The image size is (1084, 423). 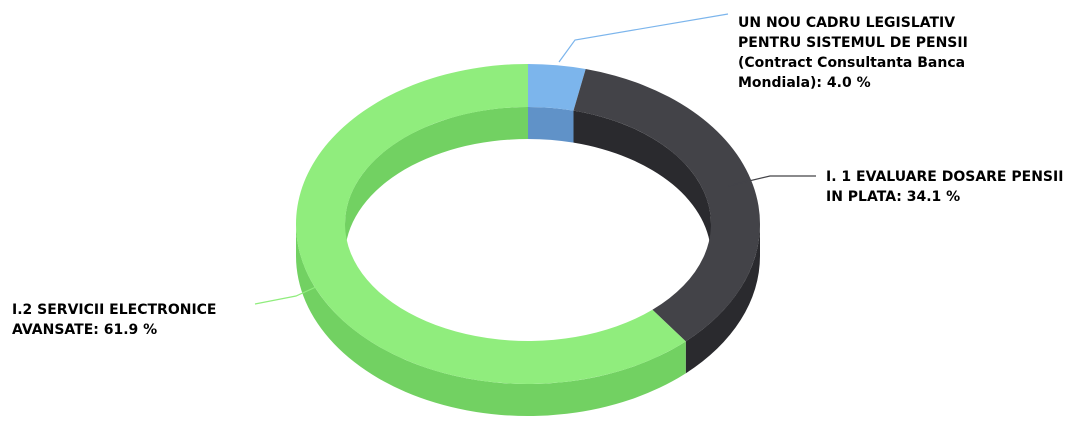 I want to click on data-label-line: I. 1 EVALUARE DOSARE PENSII, so click(x=944, y=177).